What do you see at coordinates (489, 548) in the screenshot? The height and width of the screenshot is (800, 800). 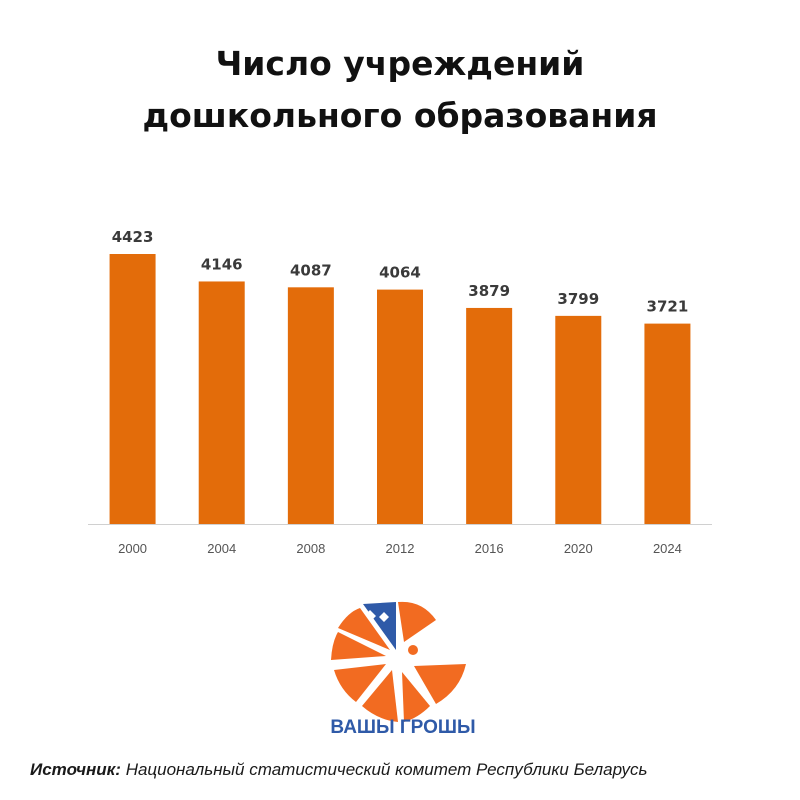 I see `x-tick-label-2016: 2016` at bounding box center [489, 548].